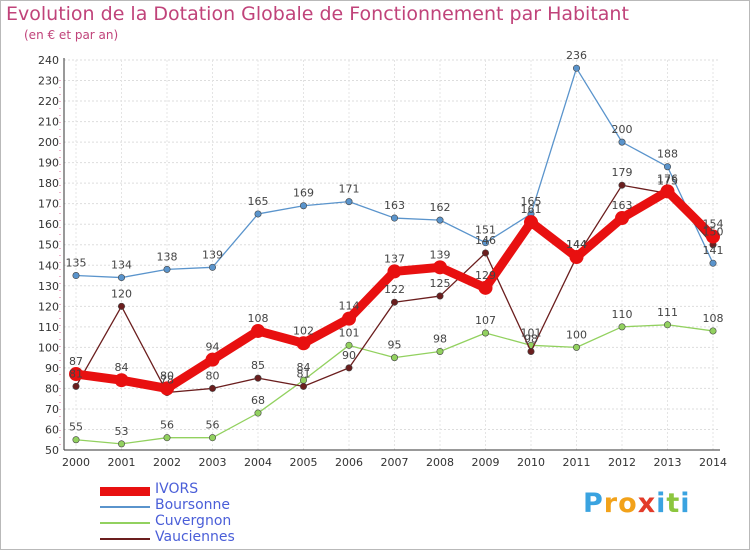  I want to click on data-label-ivors: 102, so click(303, 330).